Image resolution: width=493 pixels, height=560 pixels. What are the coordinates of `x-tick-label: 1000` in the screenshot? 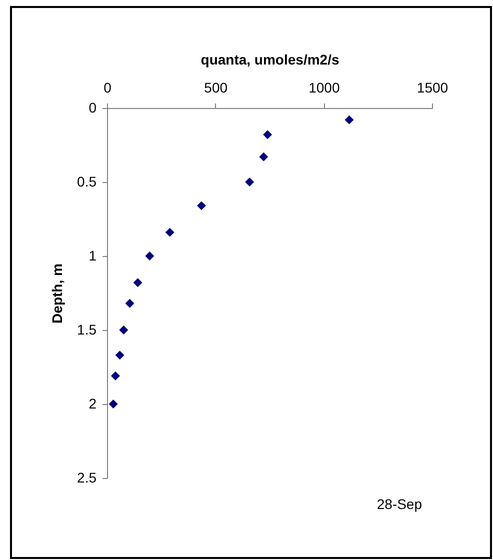 It's located at (324, 88).